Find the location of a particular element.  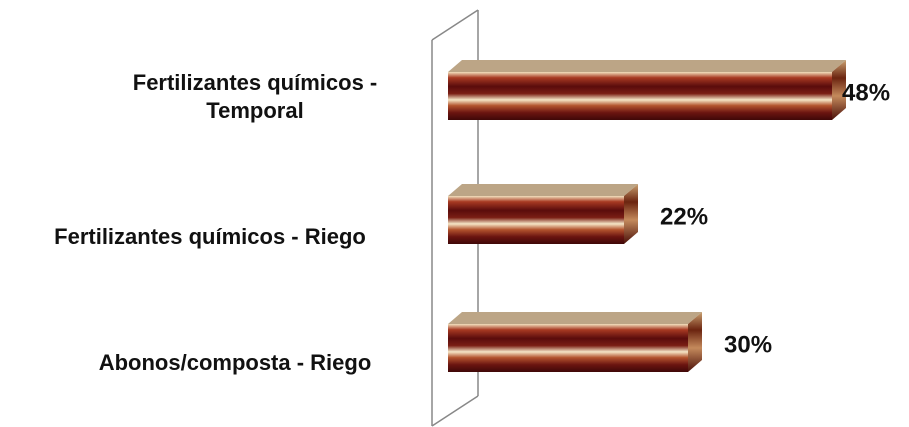

data-label-3: 30% is located at coordinates (748, 344).